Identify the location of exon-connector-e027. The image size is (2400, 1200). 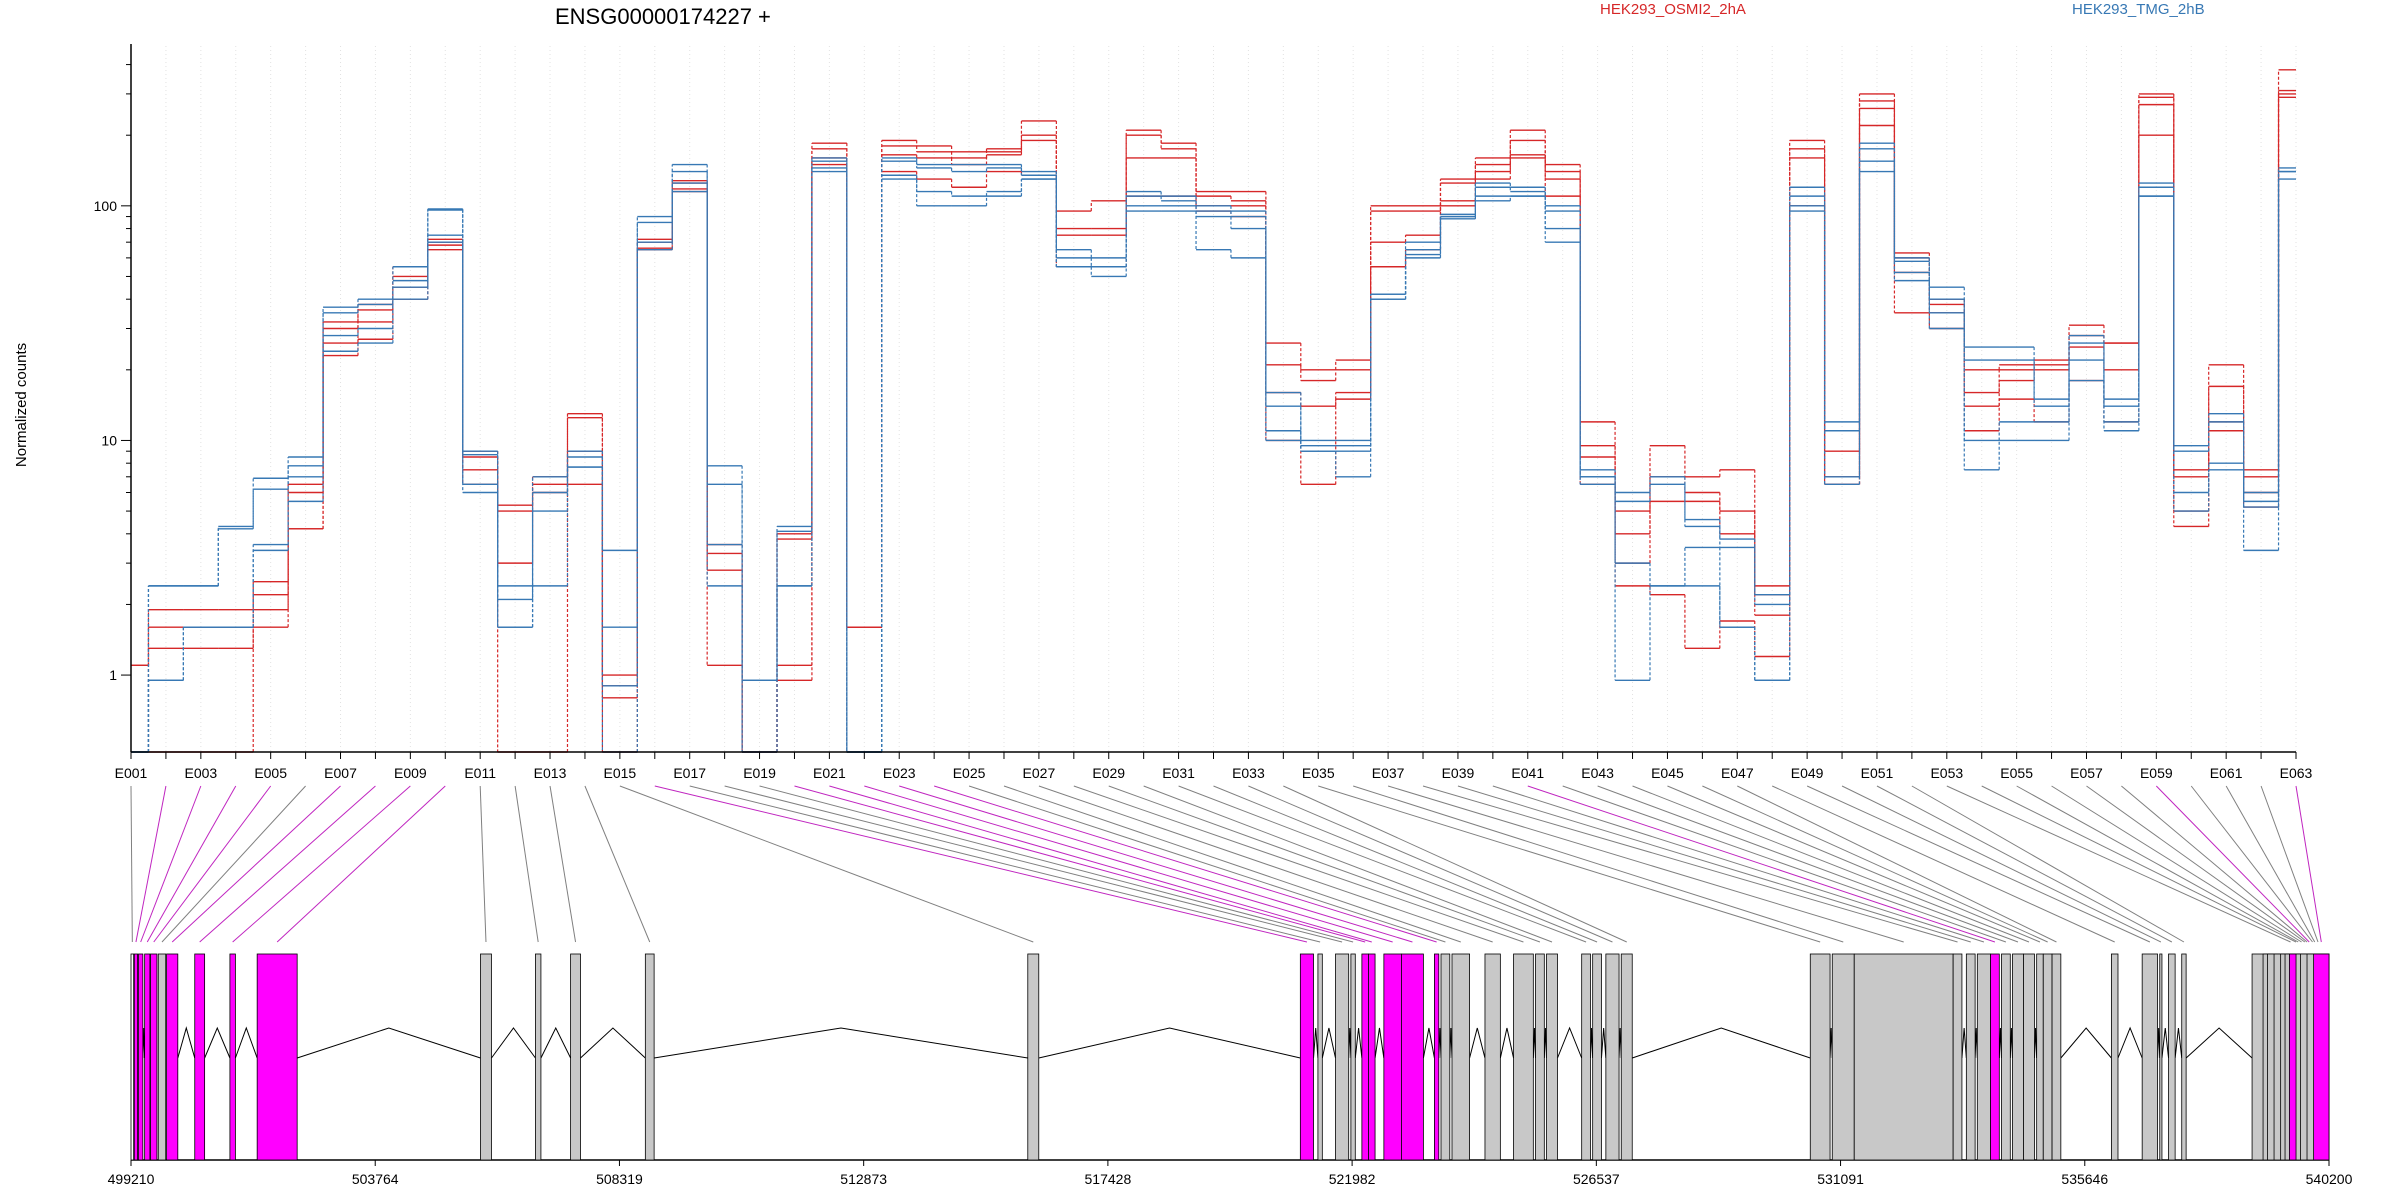
(1265, 864).